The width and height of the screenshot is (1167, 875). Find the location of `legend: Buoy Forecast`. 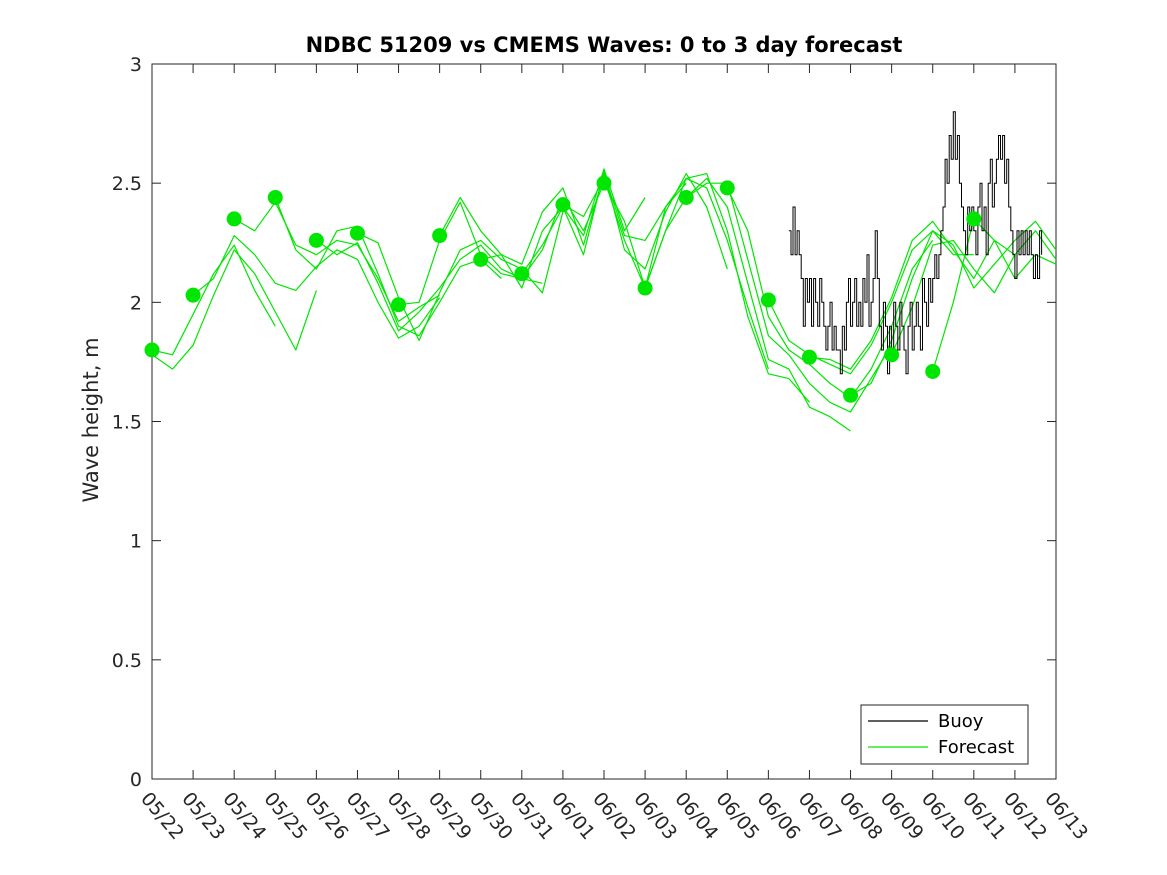

legend: Buoy Forecast is located at coordinates (944, 734).